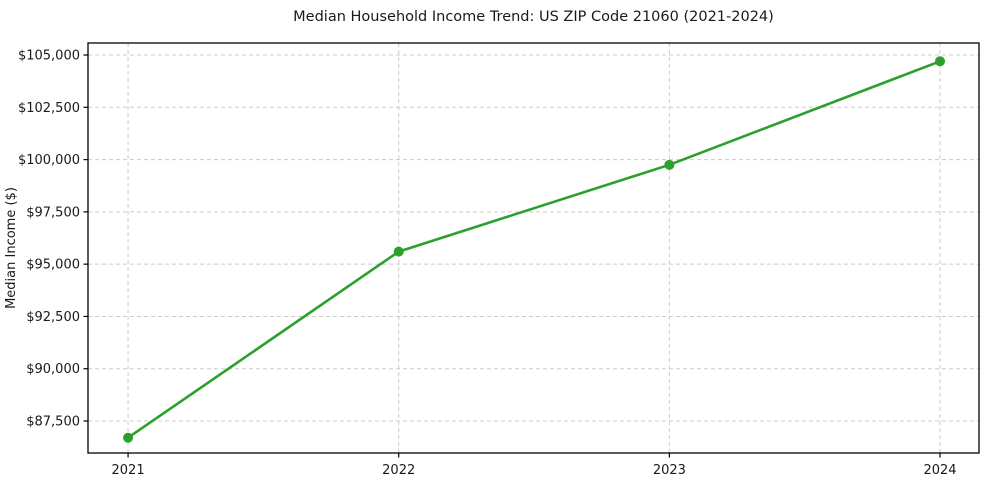  What do you see at coordinates (128, 470) in the screenshot?
I see `x-tick-label: 2021` at bounding box center [128, 470].